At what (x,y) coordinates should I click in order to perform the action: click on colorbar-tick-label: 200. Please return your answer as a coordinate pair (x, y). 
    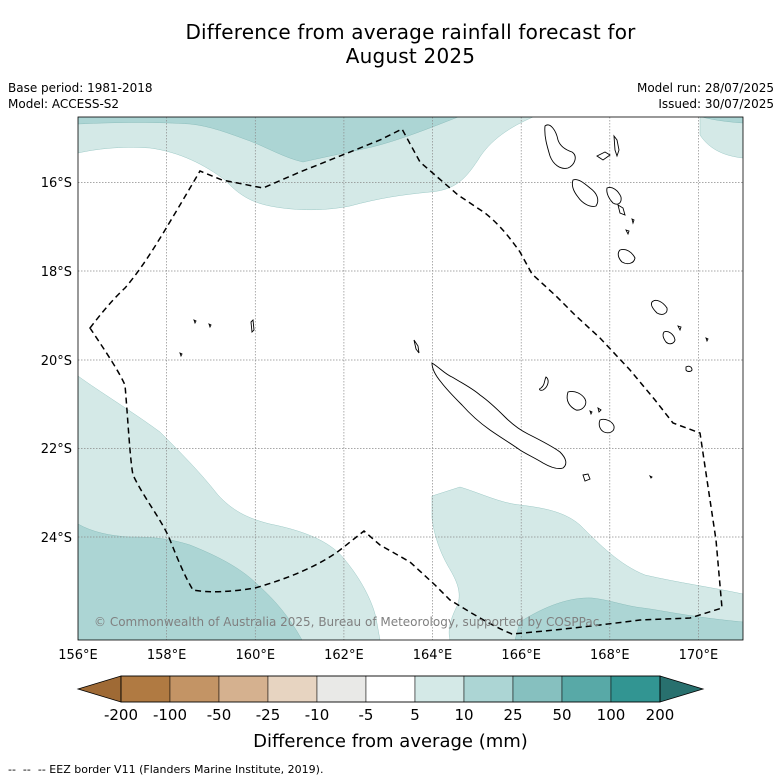
    Looking at the image, I should click on (660, 715).